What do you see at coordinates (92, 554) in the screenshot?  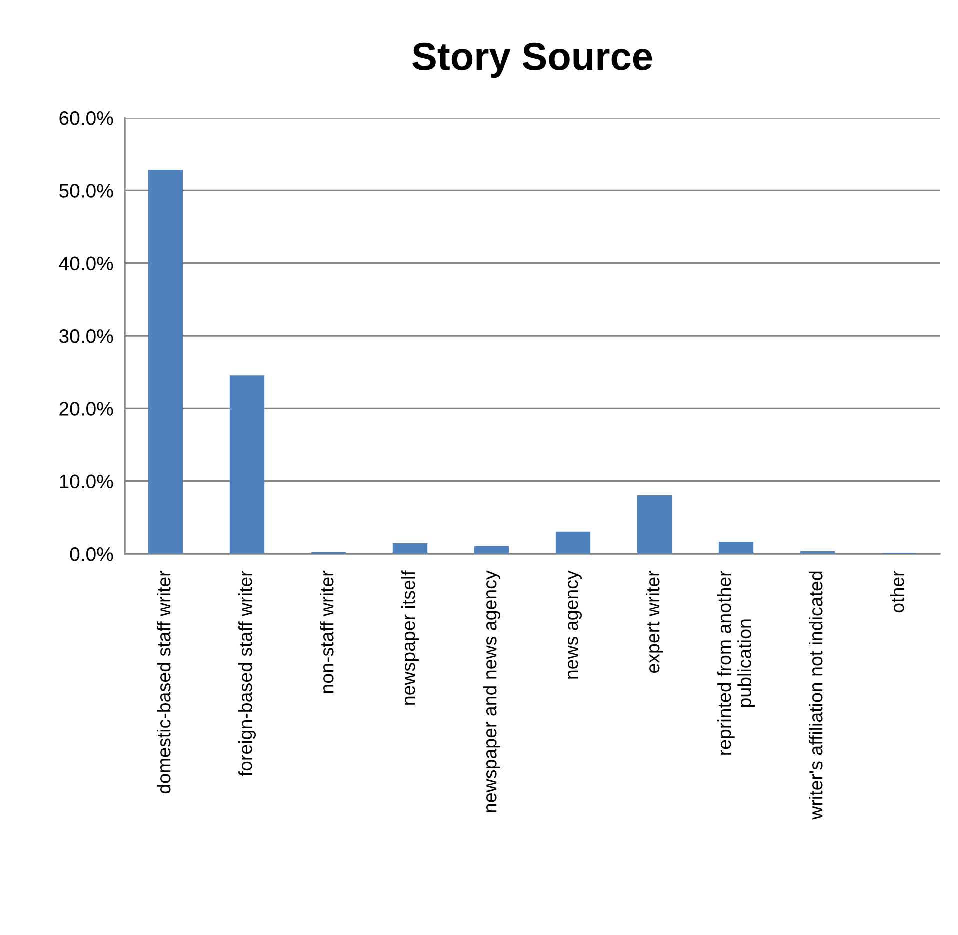 I see `y-tick-label: 0.0%` at bounding box center [92, 554].